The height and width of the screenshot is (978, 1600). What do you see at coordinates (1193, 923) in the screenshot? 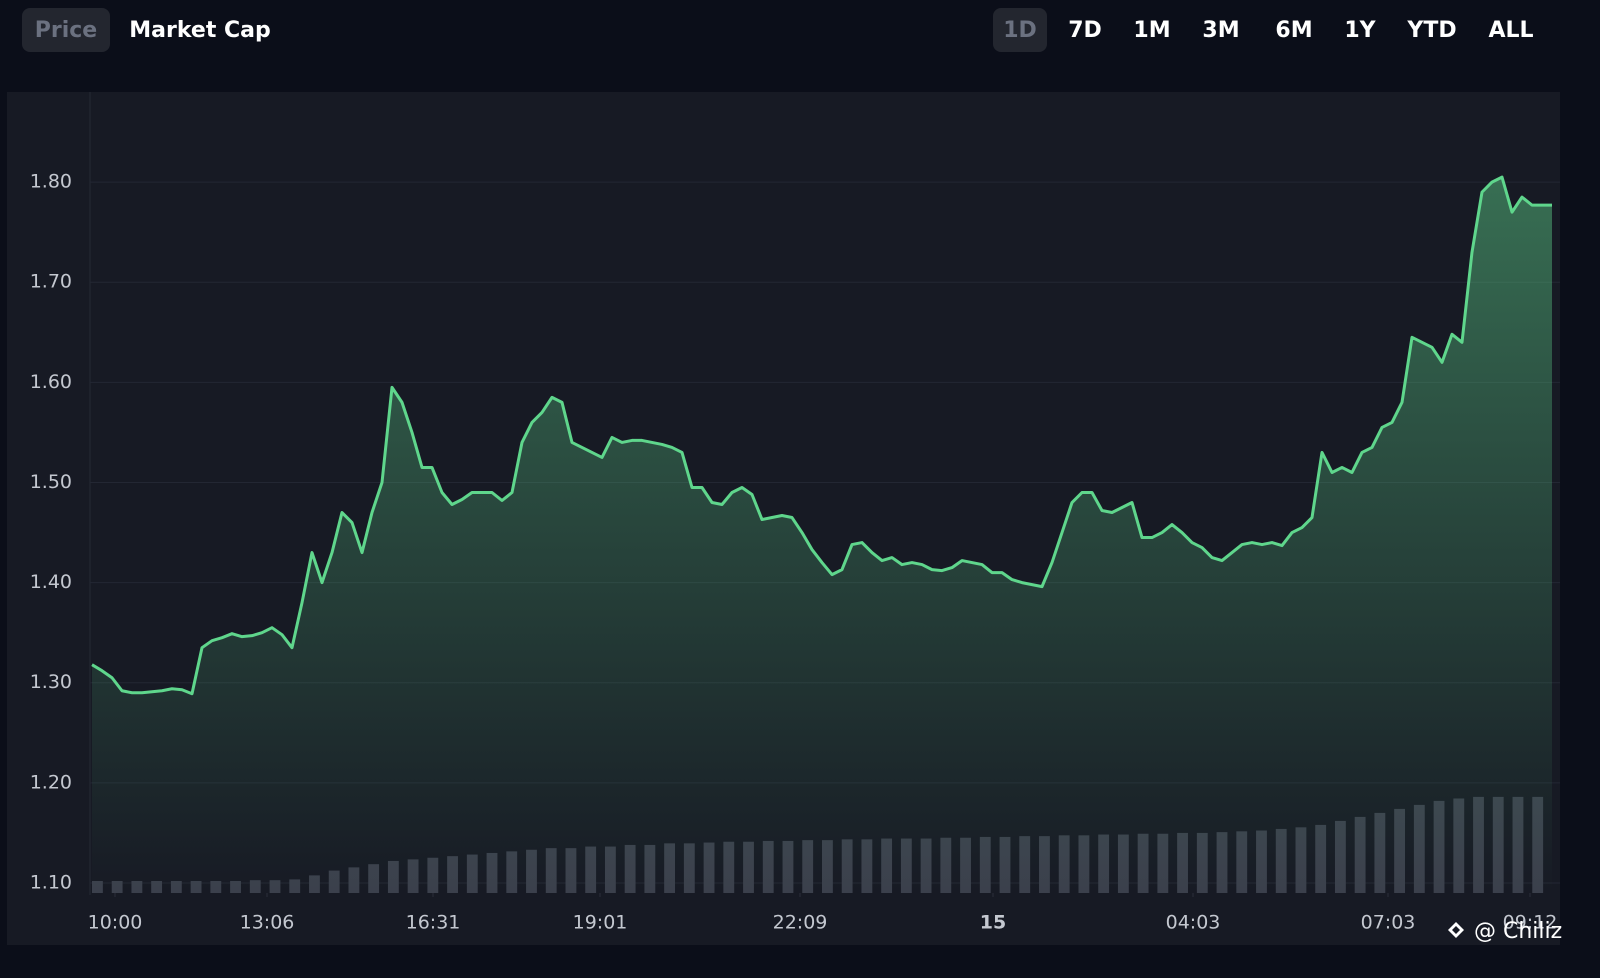
I see `x-tick-label: 04:03` at bounding box center [1193, 923].